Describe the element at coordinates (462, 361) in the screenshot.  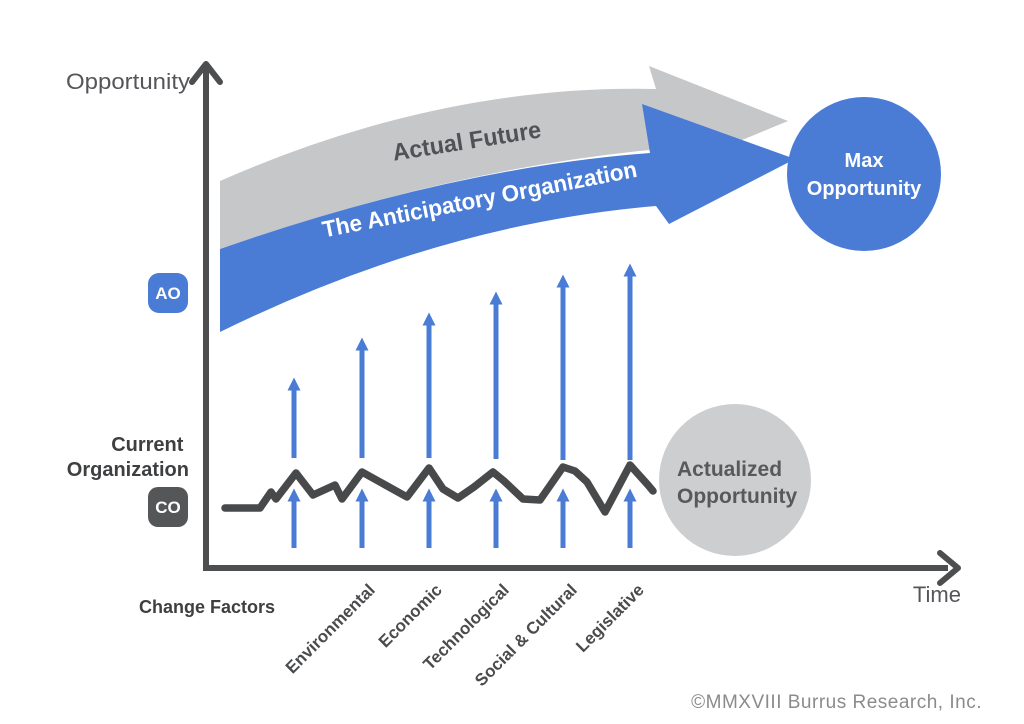
I see `future-opportunity-arrows` at that location.